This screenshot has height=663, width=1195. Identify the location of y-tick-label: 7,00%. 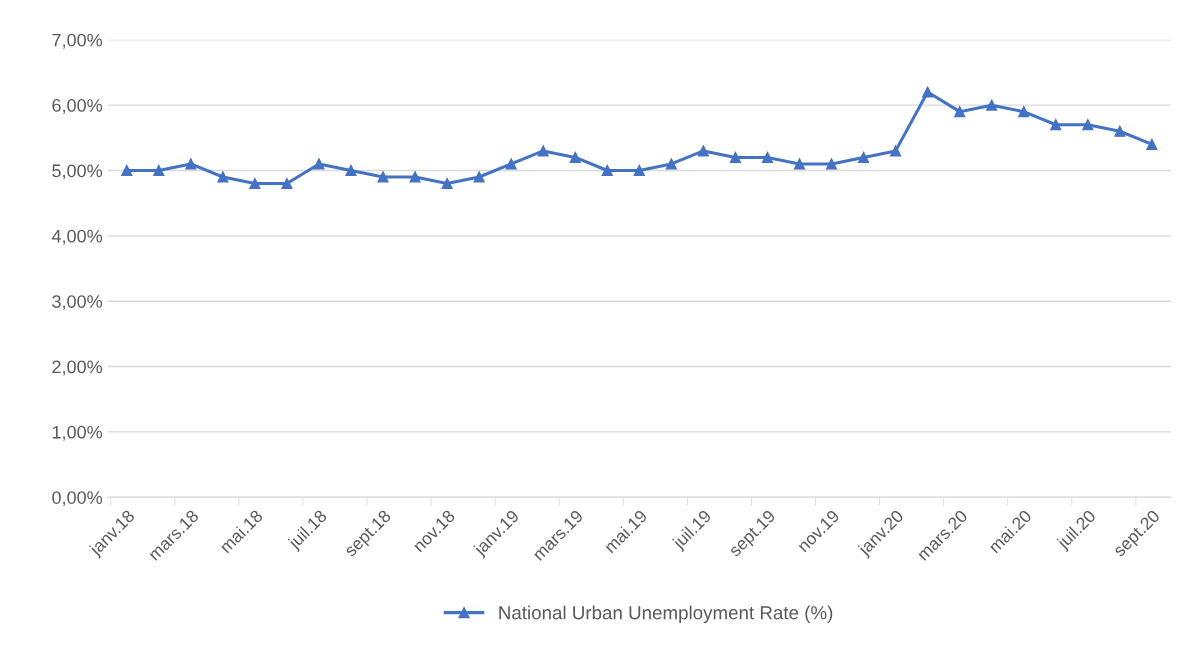
(77, 41).